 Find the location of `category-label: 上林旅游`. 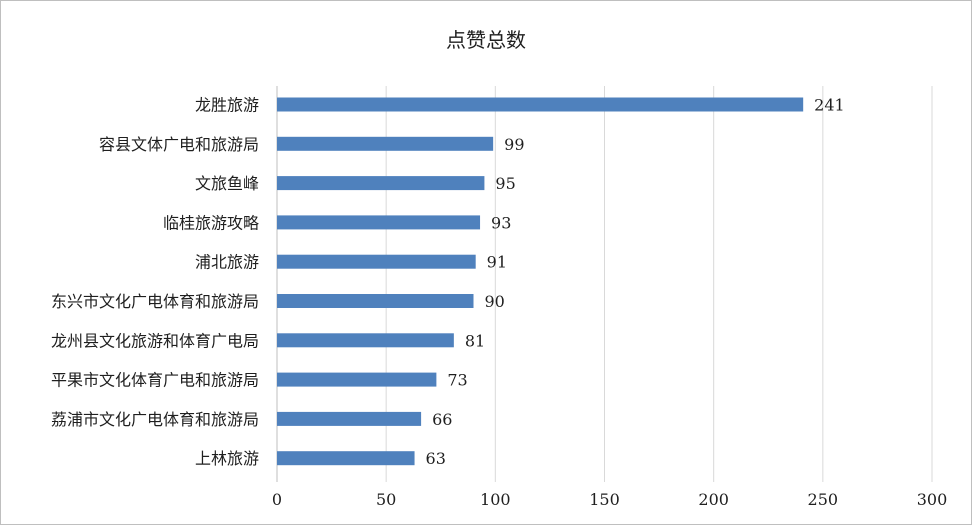

category-label: 上林旅游 is located at coordinates (227, 458).